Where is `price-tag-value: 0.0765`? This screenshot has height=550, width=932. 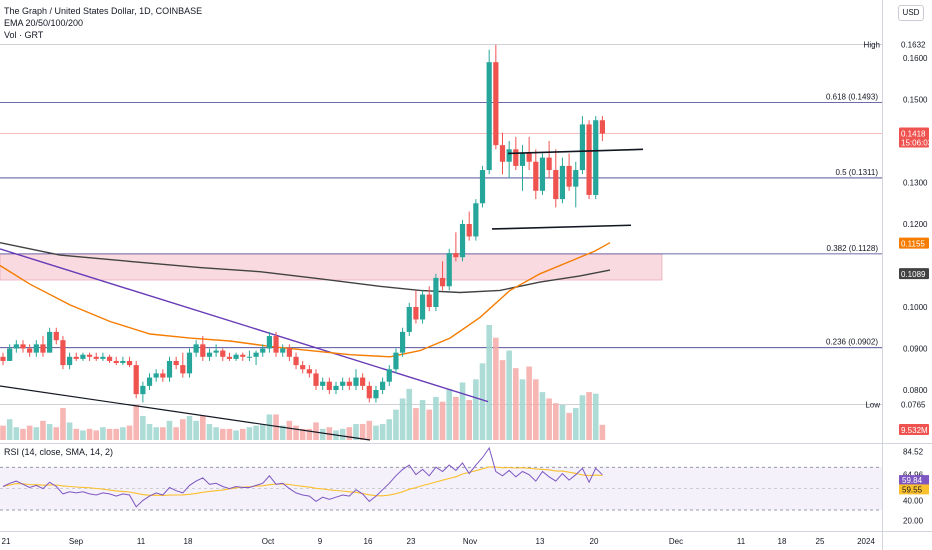 price-tag-value: 0.0765 is located at coordinates (913, 405).